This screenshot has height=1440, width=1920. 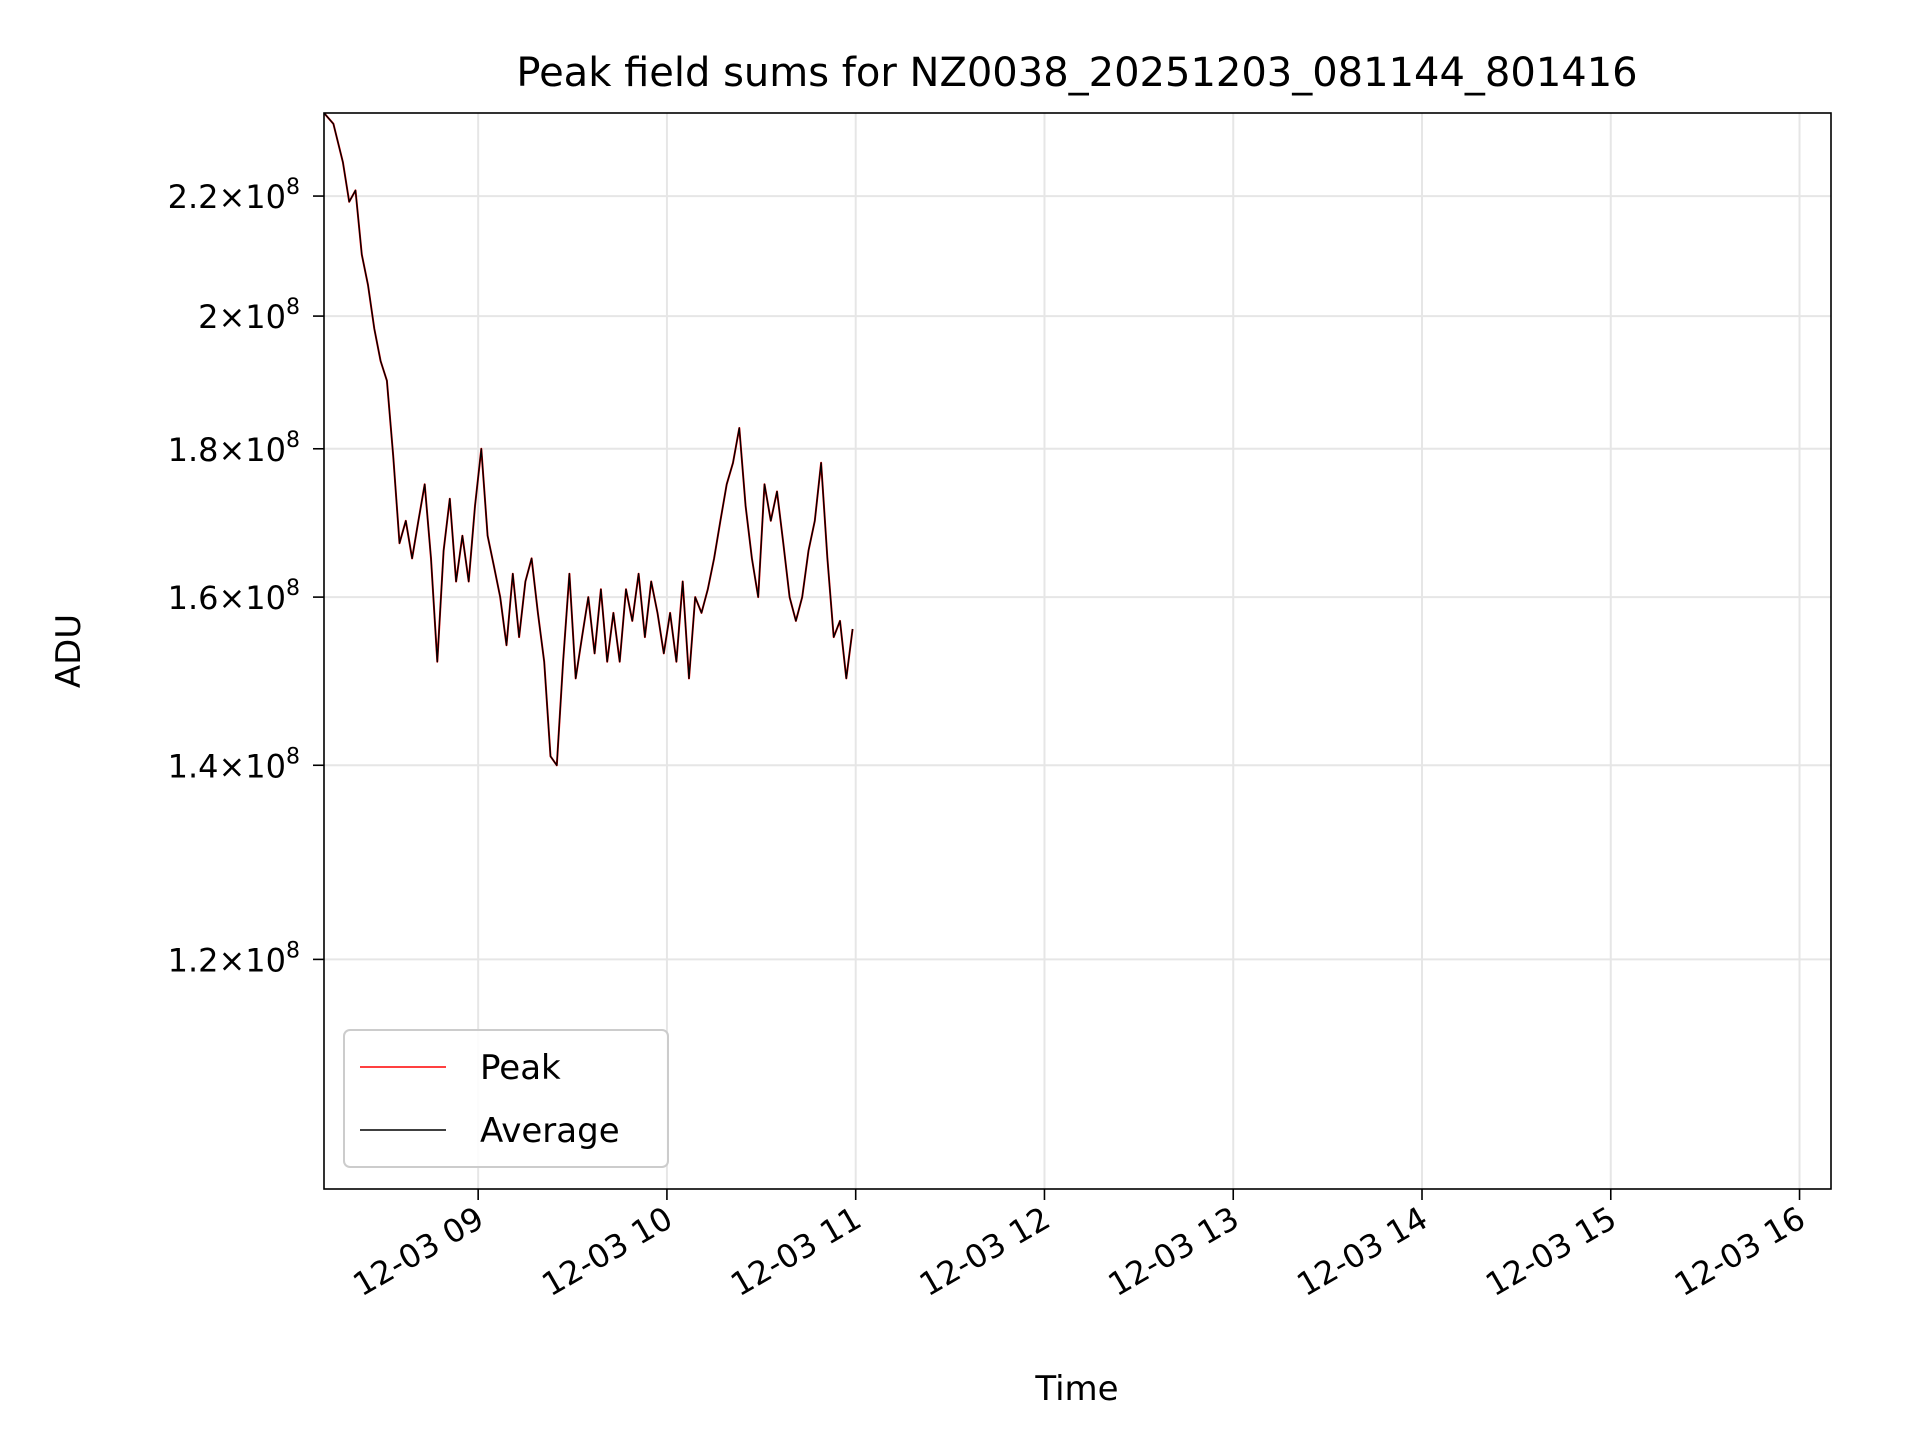 I want to click on series-line-average, so click(x=588, y=439).